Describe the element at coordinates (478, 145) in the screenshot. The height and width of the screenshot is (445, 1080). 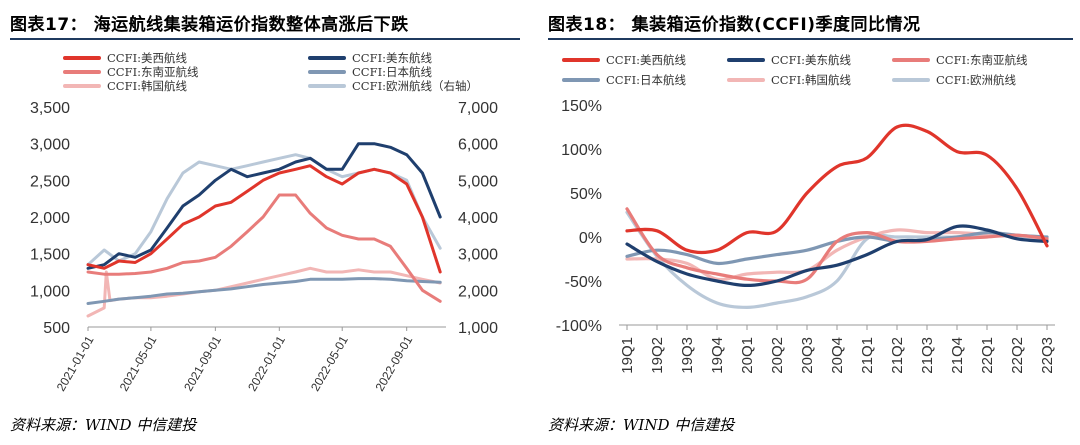
I see `y2-tick-label: 6,000` at that location.